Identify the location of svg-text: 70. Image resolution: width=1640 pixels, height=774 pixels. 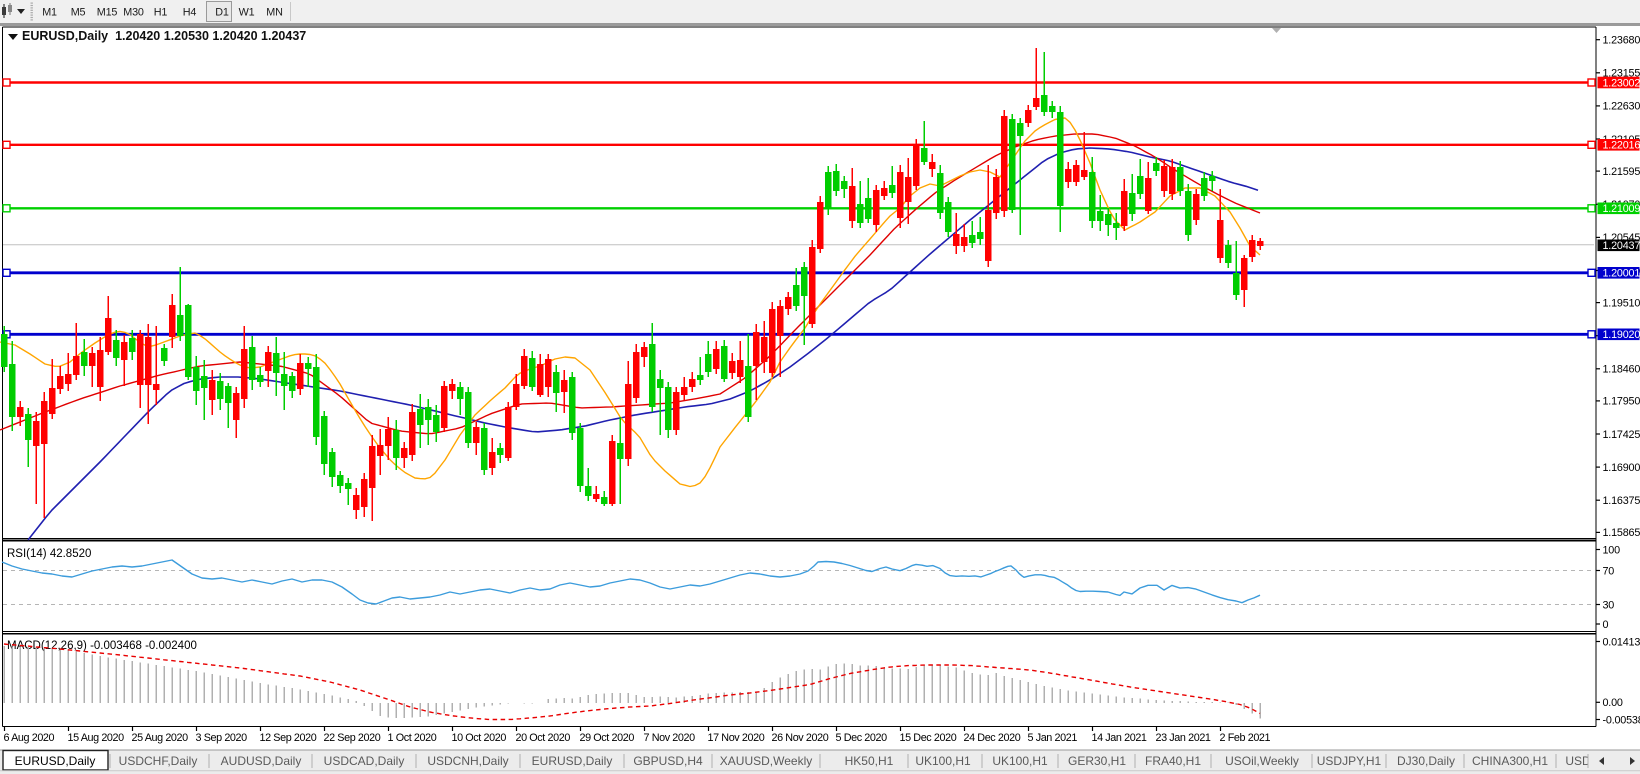
(1609, 571).